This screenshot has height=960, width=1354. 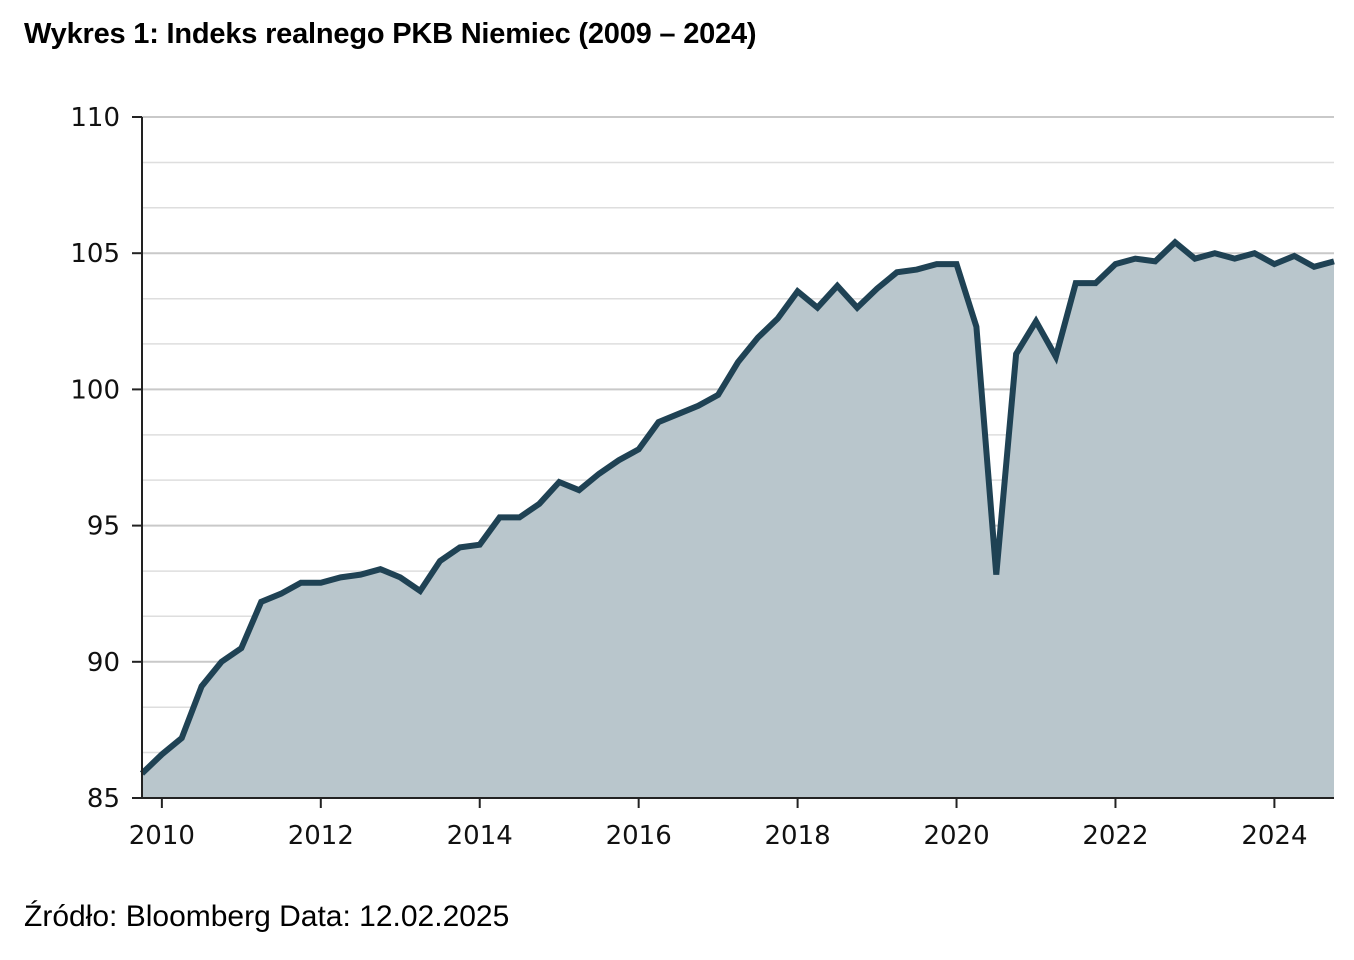 What do you see at coordinates (718, 836) in the screenshot?
I see `x-axis-tick-labels: 2010 2012 2014 2016 2018 2020 2022 2024` at bounding box center [718, 836].